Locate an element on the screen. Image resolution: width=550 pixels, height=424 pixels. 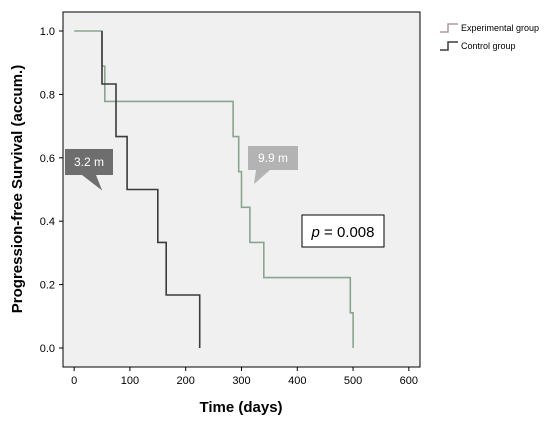
series-line-control is located at coordinates (151, 189).